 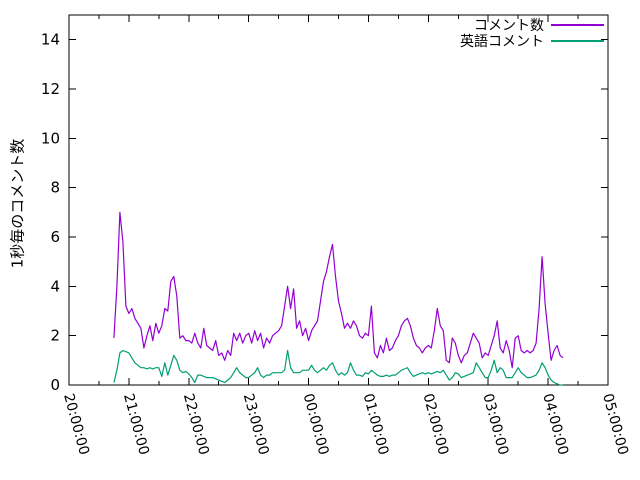 I want to click on svg-text: 0, so click(x=55, y=385).